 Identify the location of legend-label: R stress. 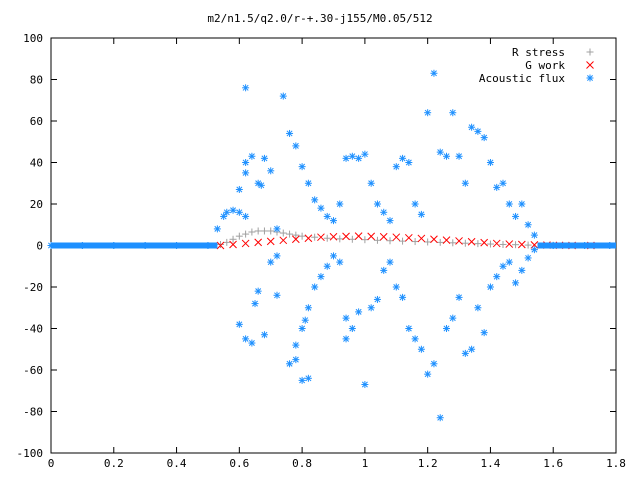
(538, 52).